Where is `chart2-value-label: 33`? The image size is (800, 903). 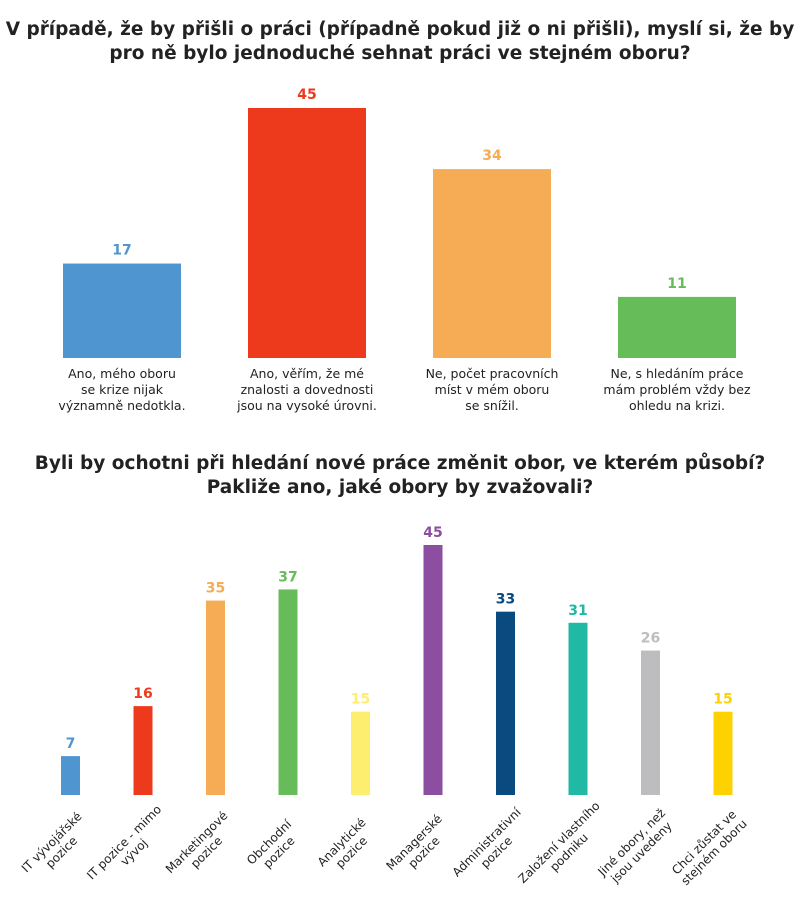
chart2-value-label: 33 is located at coordinates (505, 600).